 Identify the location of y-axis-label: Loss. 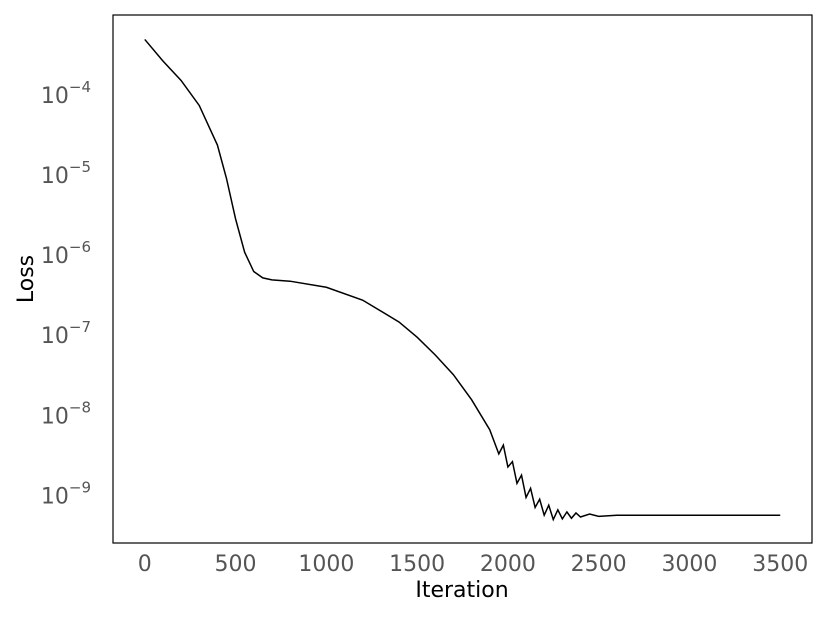
(26, 279).